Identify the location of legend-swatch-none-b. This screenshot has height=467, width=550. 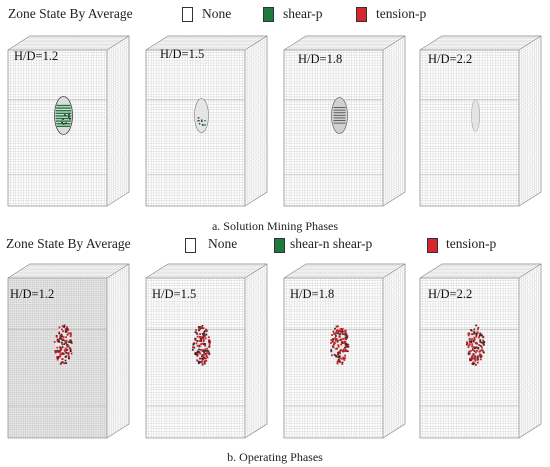
(190, 245).